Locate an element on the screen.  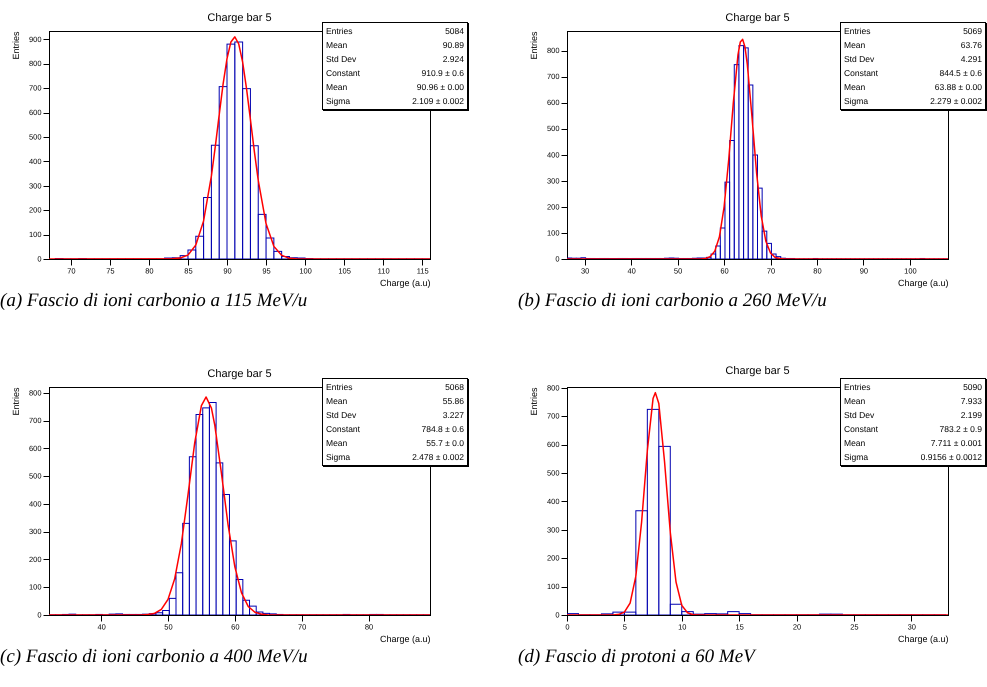
annotation: 55.7 ± 0.0 is located at coordinates (444, 443).